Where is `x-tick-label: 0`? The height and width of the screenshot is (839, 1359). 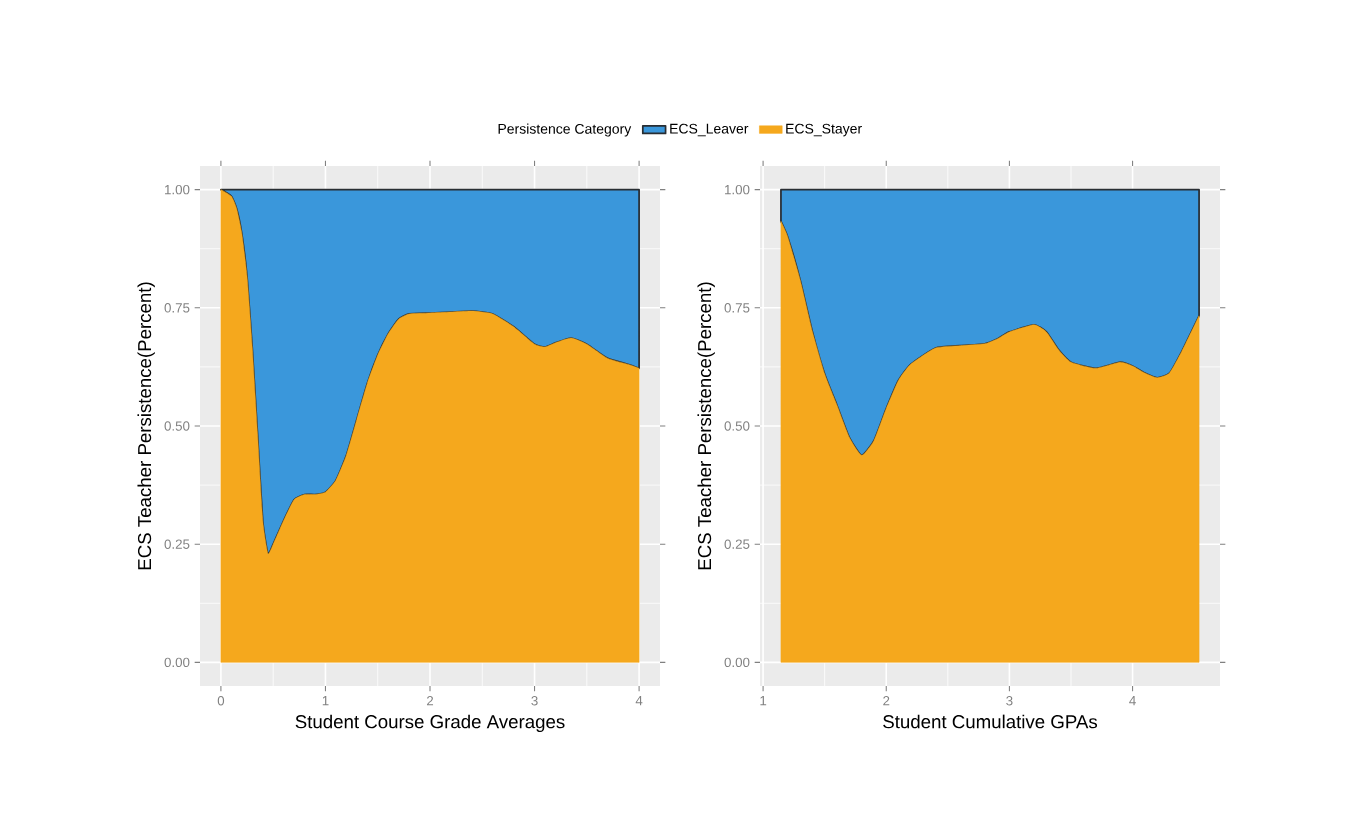 x-tick-label: 0 is located at coordinates (221, 701).